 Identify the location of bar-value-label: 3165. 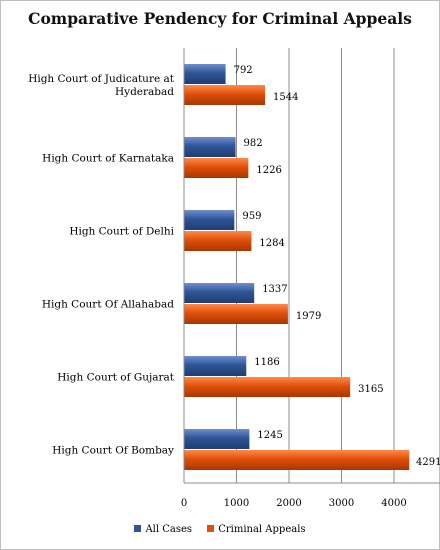
(370, 389).